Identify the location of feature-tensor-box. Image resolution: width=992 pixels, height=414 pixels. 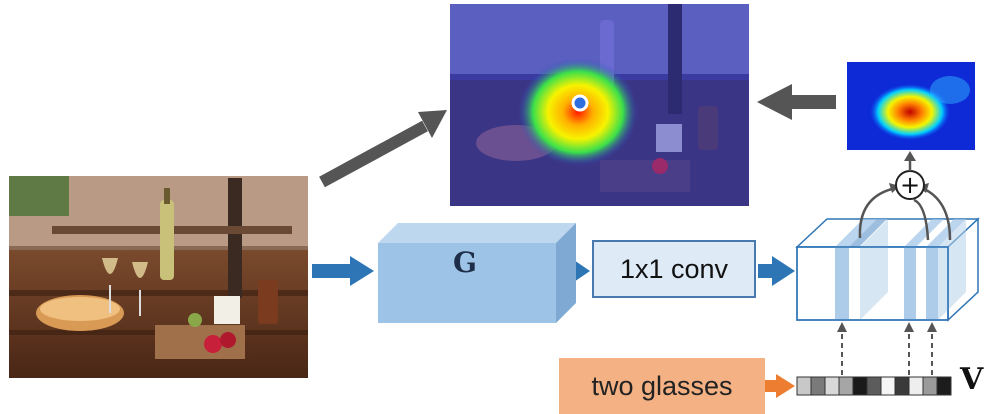
(887, 269).